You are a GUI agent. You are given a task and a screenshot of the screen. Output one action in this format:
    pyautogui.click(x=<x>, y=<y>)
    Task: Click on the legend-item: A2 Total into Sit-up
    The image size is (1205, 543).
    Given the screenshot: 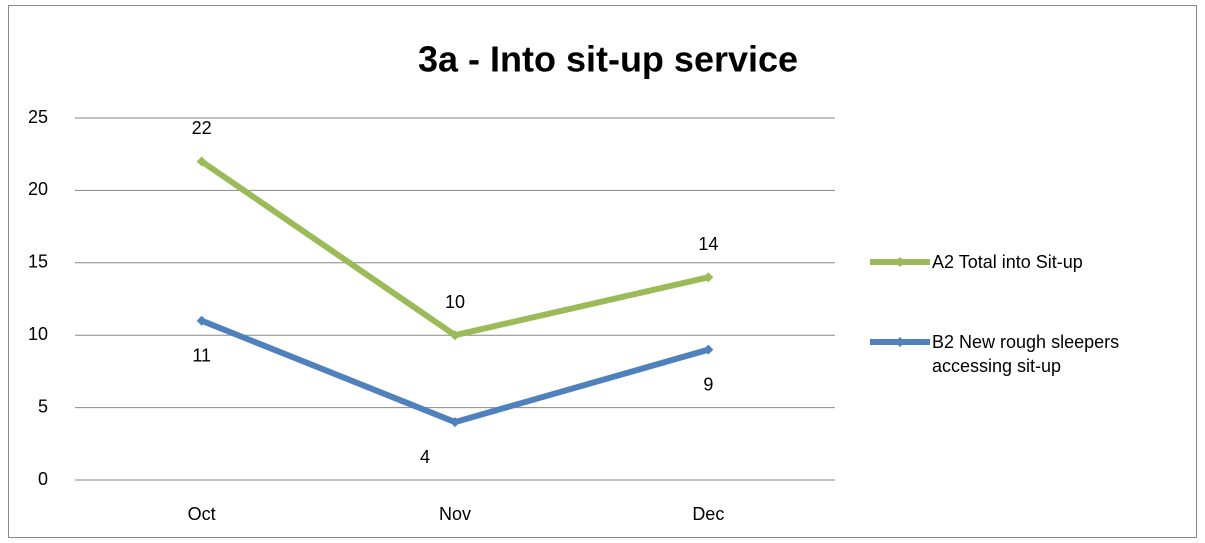 What is the action you would take?
    pyautogui.click(x=1027, y=262)
    